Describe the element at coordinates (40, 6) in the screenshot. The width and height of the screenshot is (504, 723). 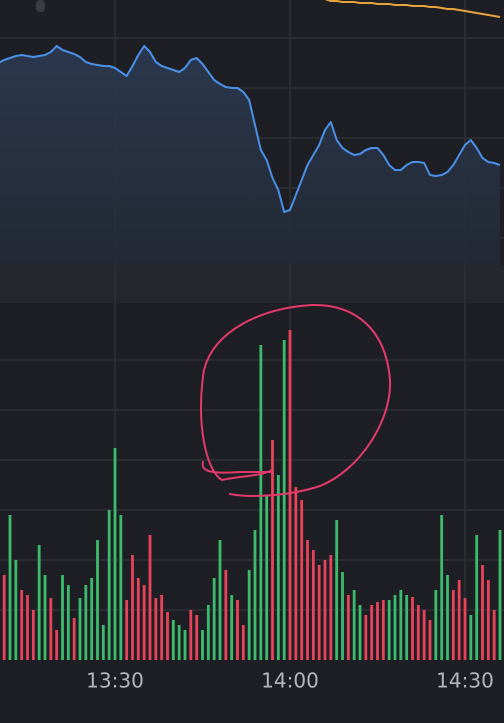
I see `scroll-handle` at that location.